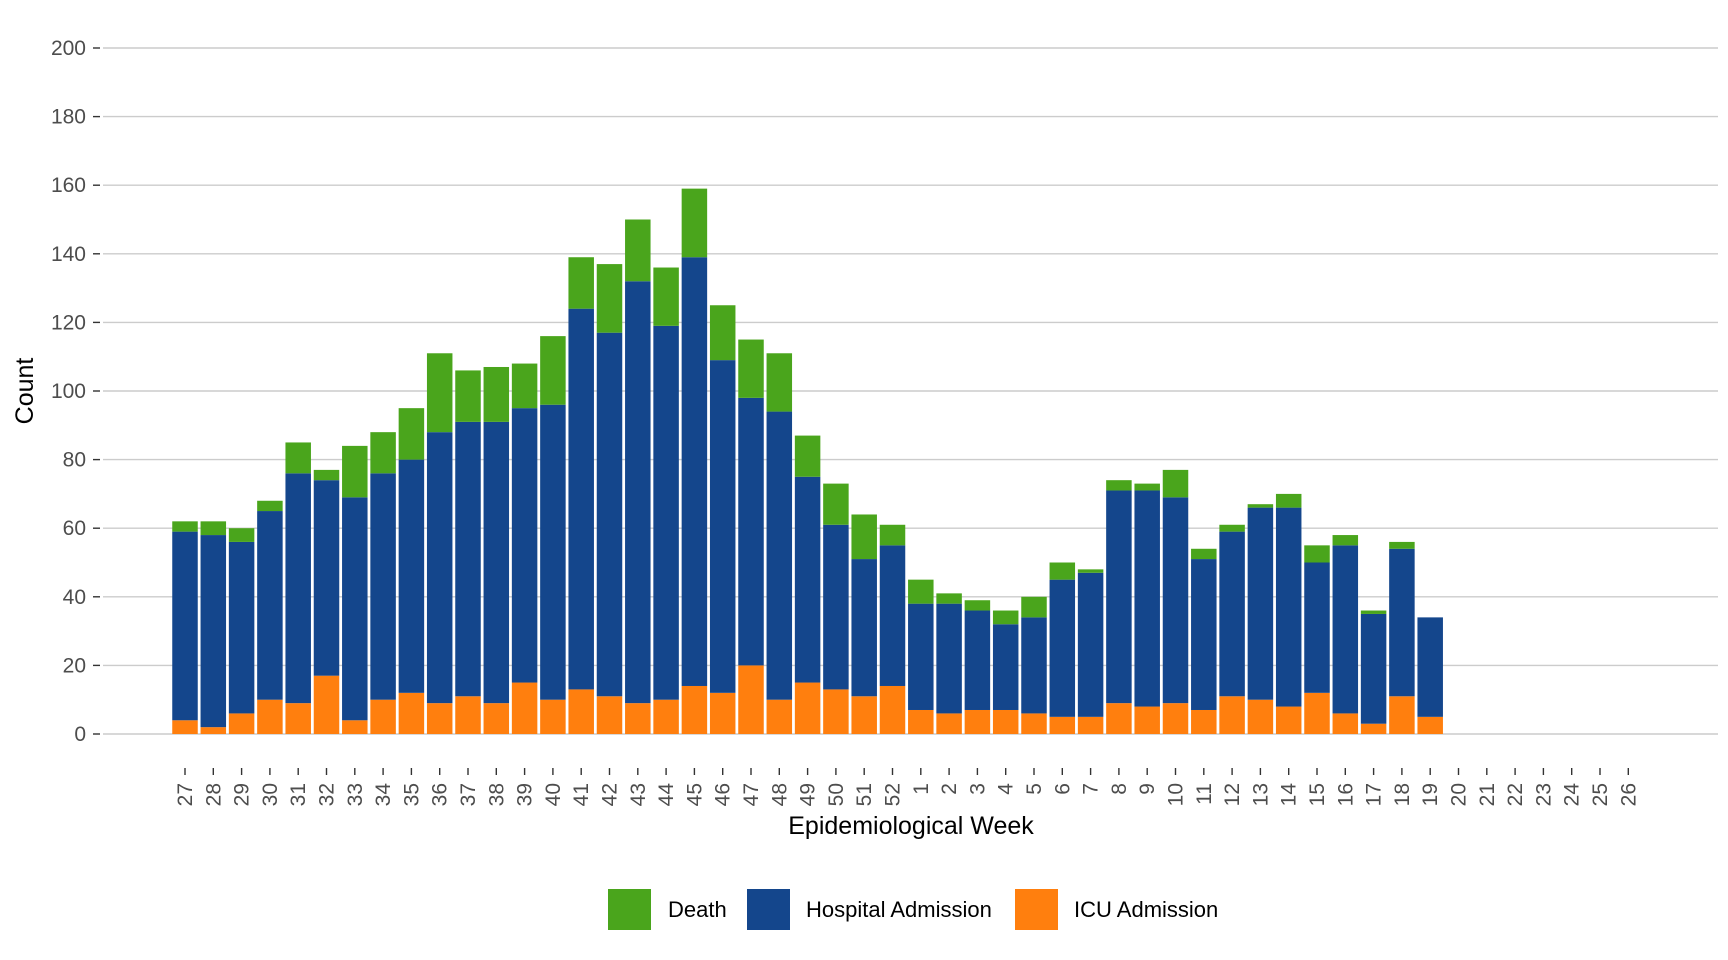  Describe the element at coordinates (836, 794) in the screenshot. I see `x-tick-label: 50` at that location.